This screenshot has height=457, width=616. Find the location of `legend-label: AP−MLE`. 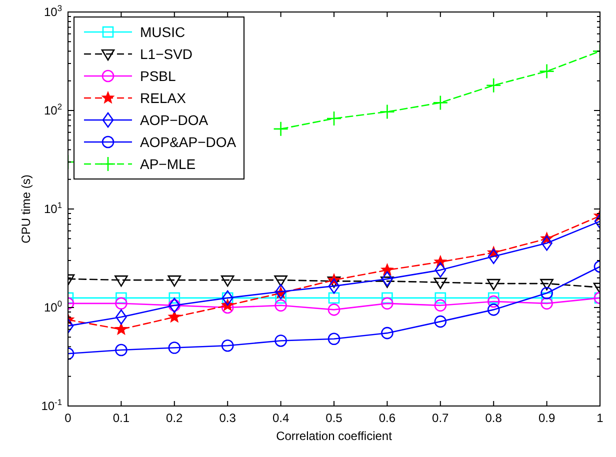

legend-label: AP−MLE is located at coordinates (168, 164).